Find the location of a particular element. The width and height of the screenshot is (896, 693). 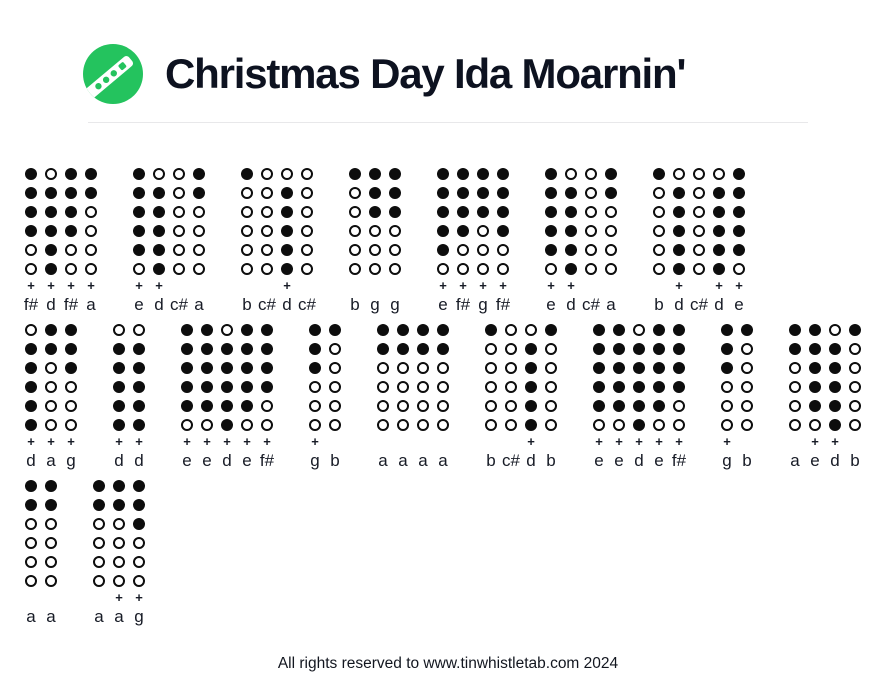

note-column: b is located at coordinates (855, 397).